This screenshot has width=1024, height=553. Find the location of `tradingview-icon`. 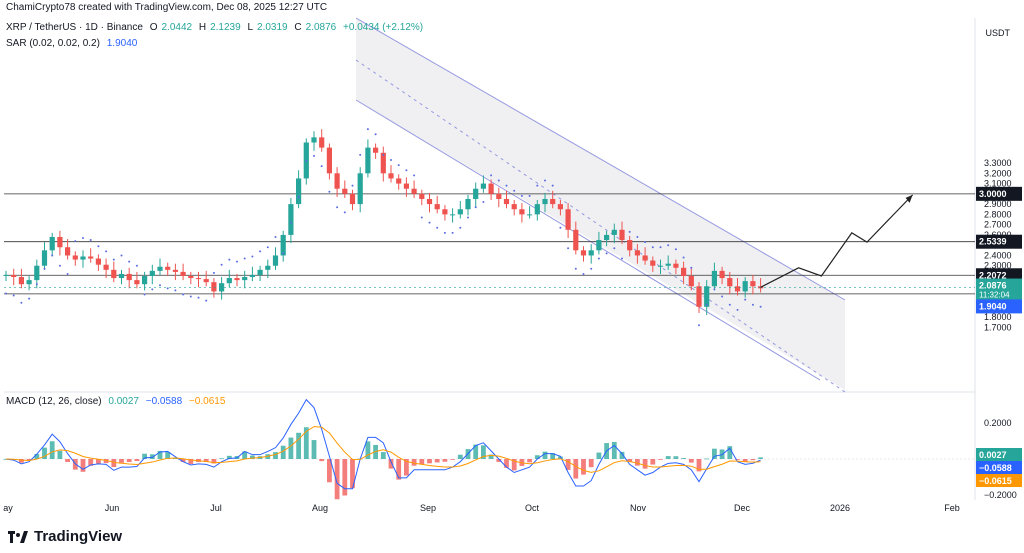

tradingview-icon is located at coordinates (18, 536).